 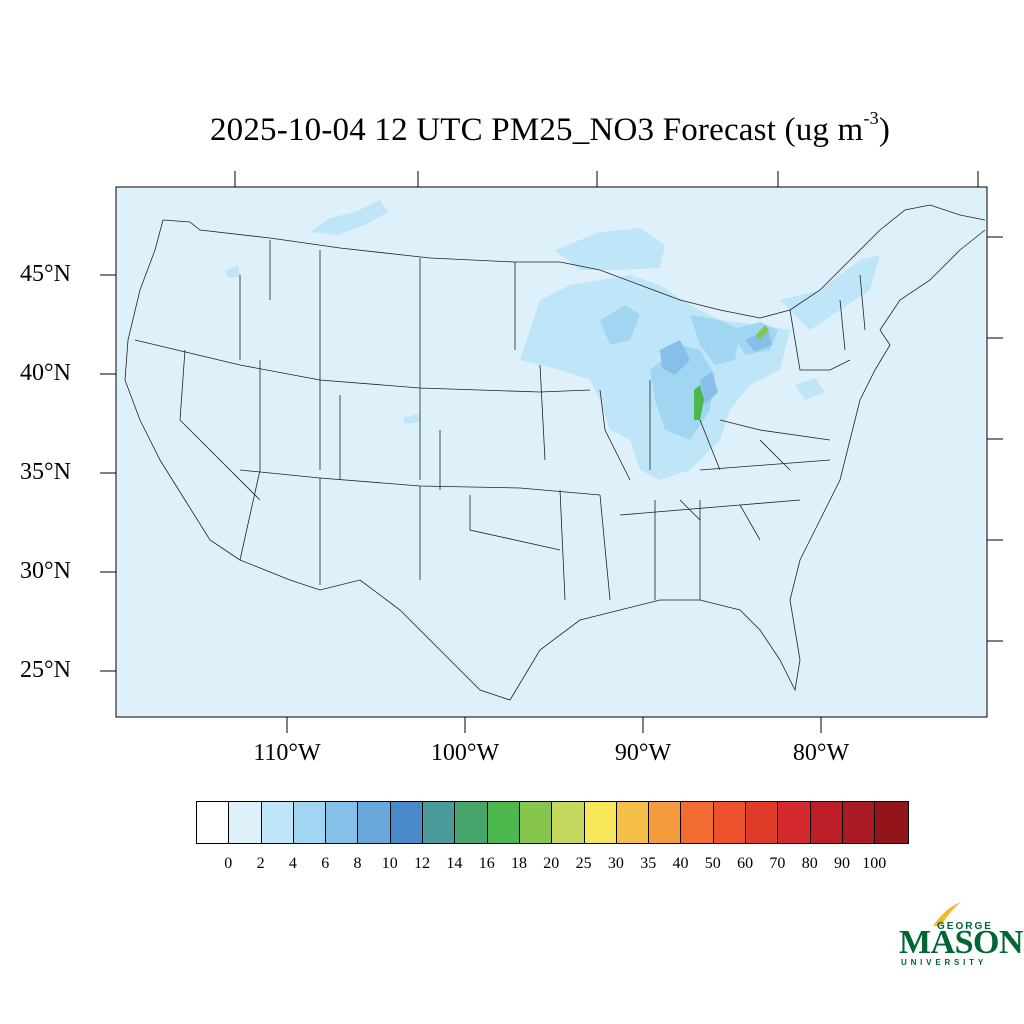 I want to click on shade-northeast, so click(x=830, y=292).